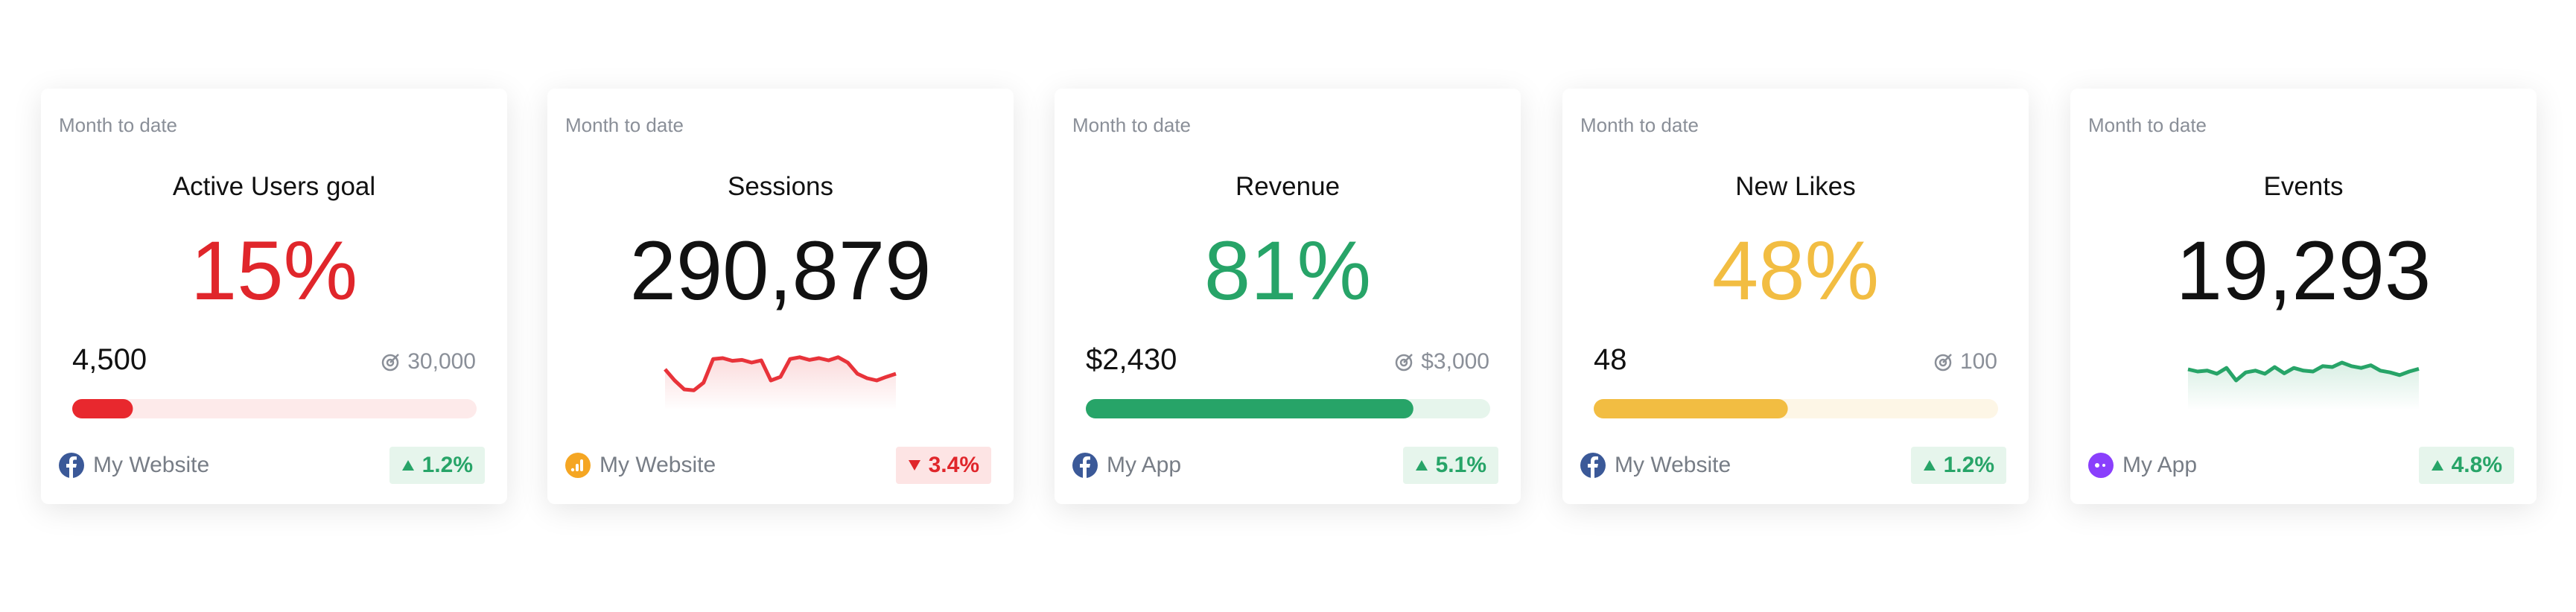  I want to click on sparkline-area, so click(780, 383).